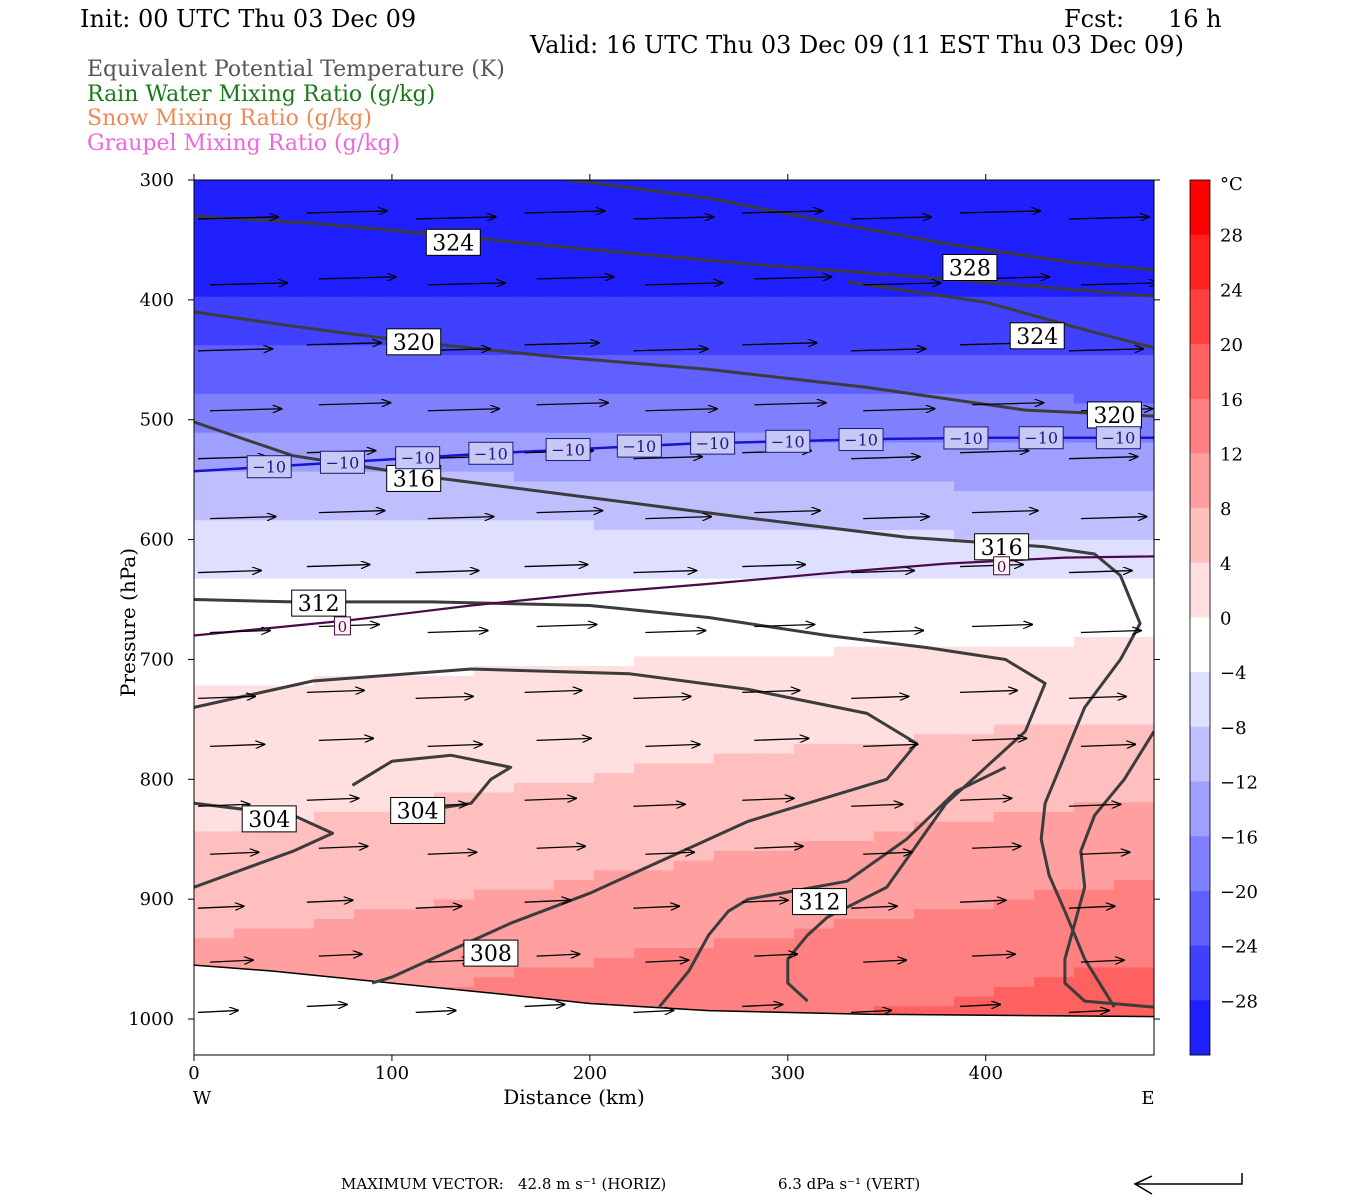  What do you see at coordinates (1231, 236) in the screenshot?
I see `colorbar-label: 28` at bounding box center [1231, 236].